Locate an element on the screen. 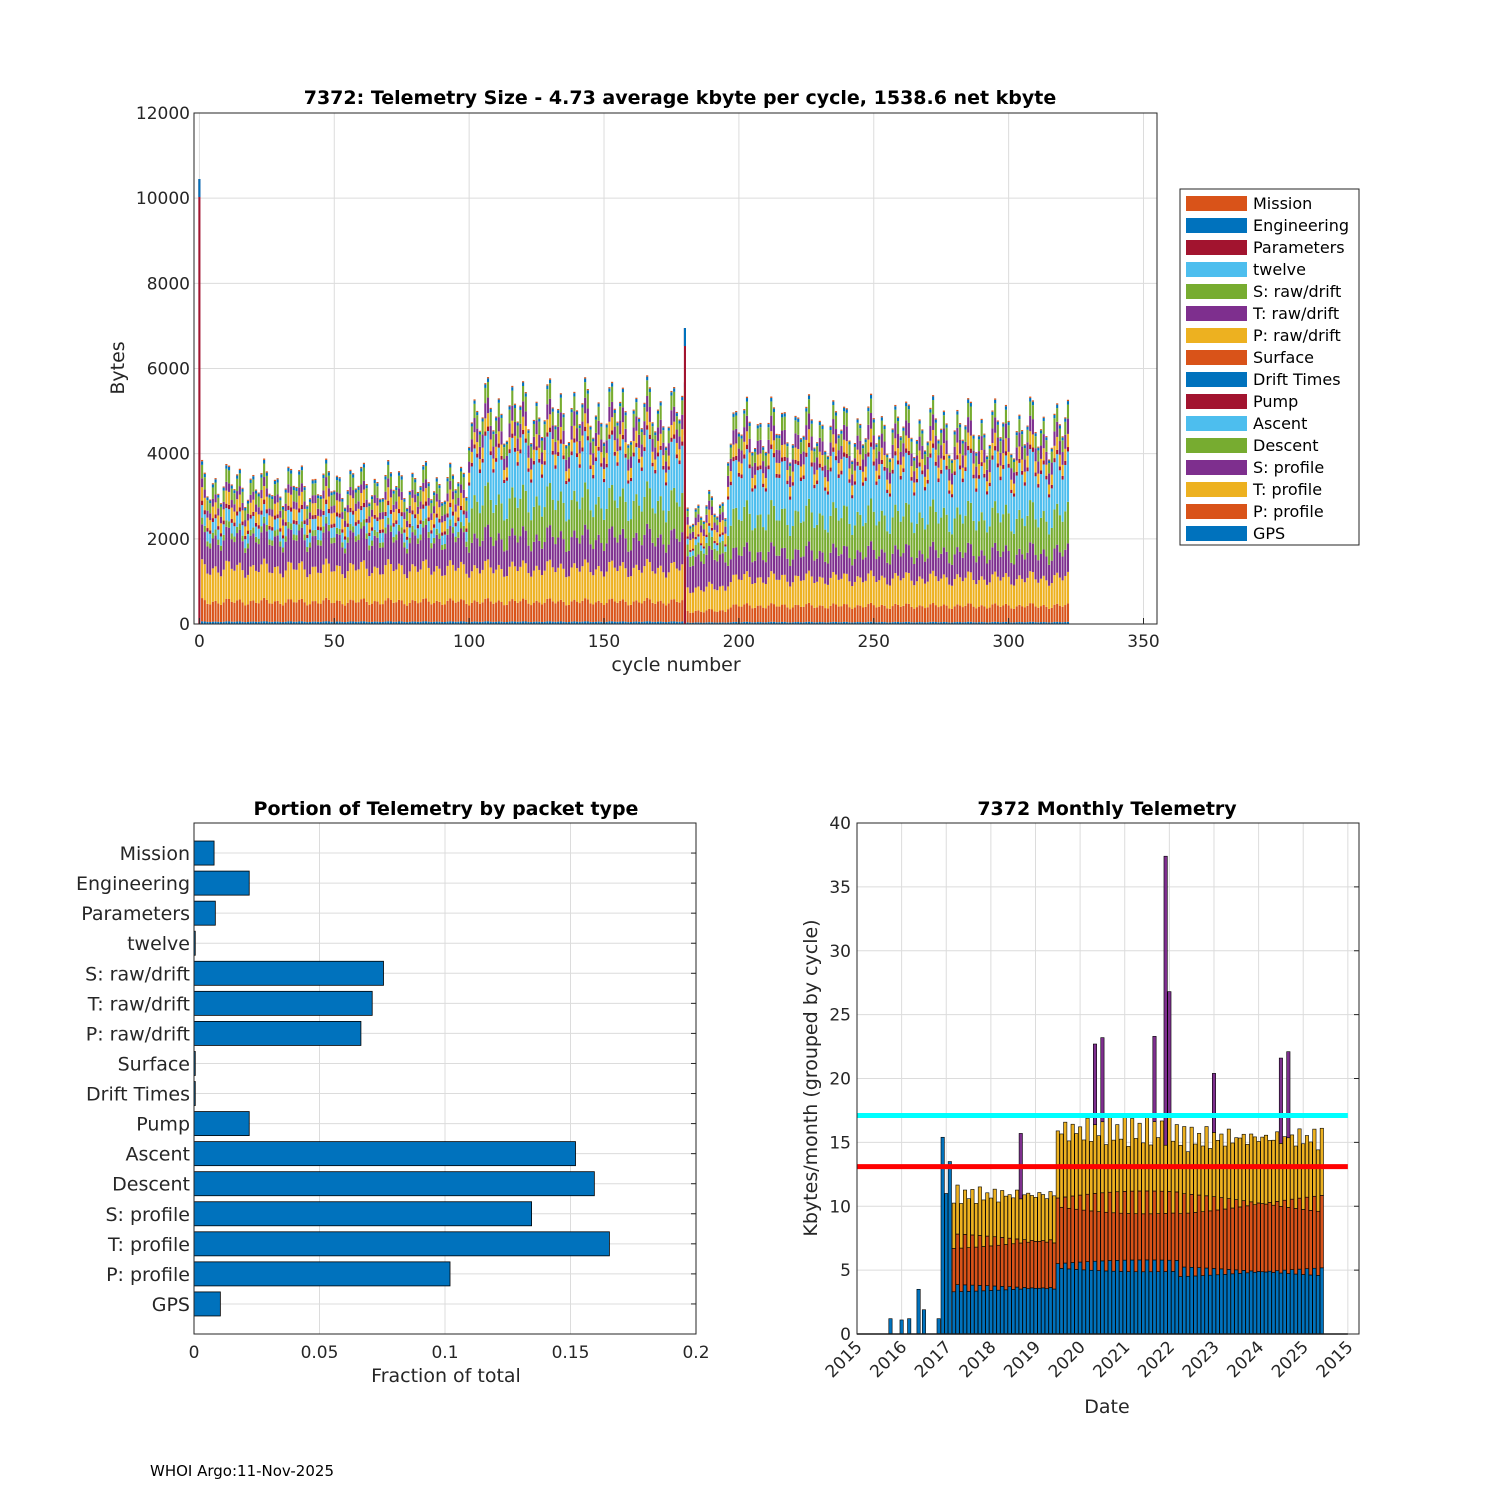  chart3-ytick-label: 40 is located at coordinates (840, 824).